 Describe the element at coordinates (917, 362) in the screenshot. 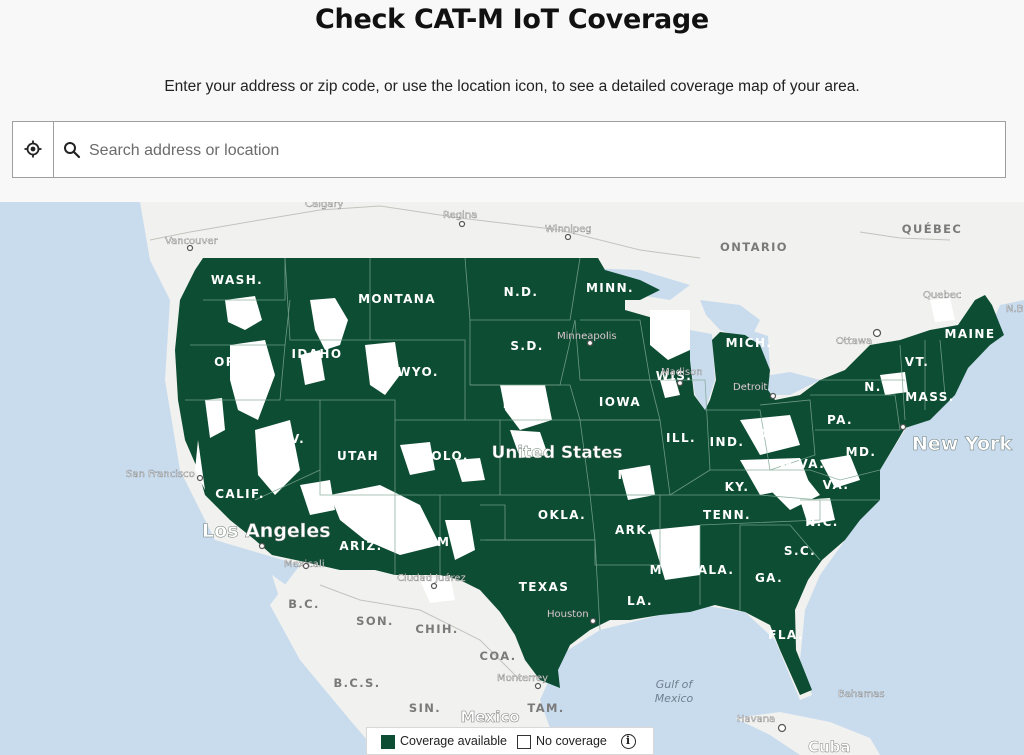

I see `state-label: VT.` at that location.